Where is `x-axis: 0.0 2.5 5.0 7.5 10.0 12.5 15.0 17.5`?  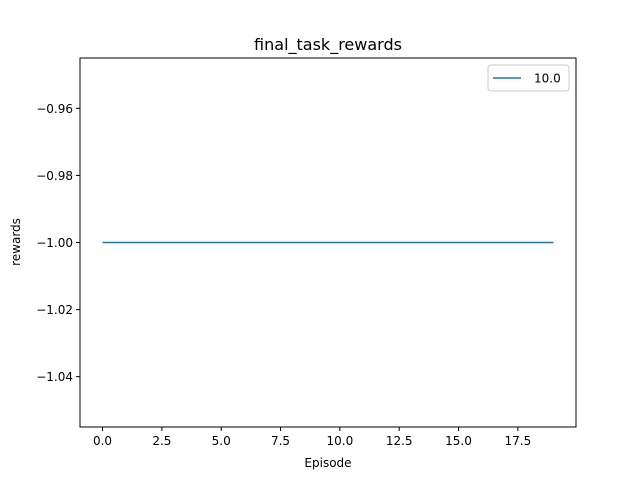 x-axis: 0.0 2.5 5.0 7.5 10.0 12.5 15.0 17.5 is located at coordinates (312, 437).